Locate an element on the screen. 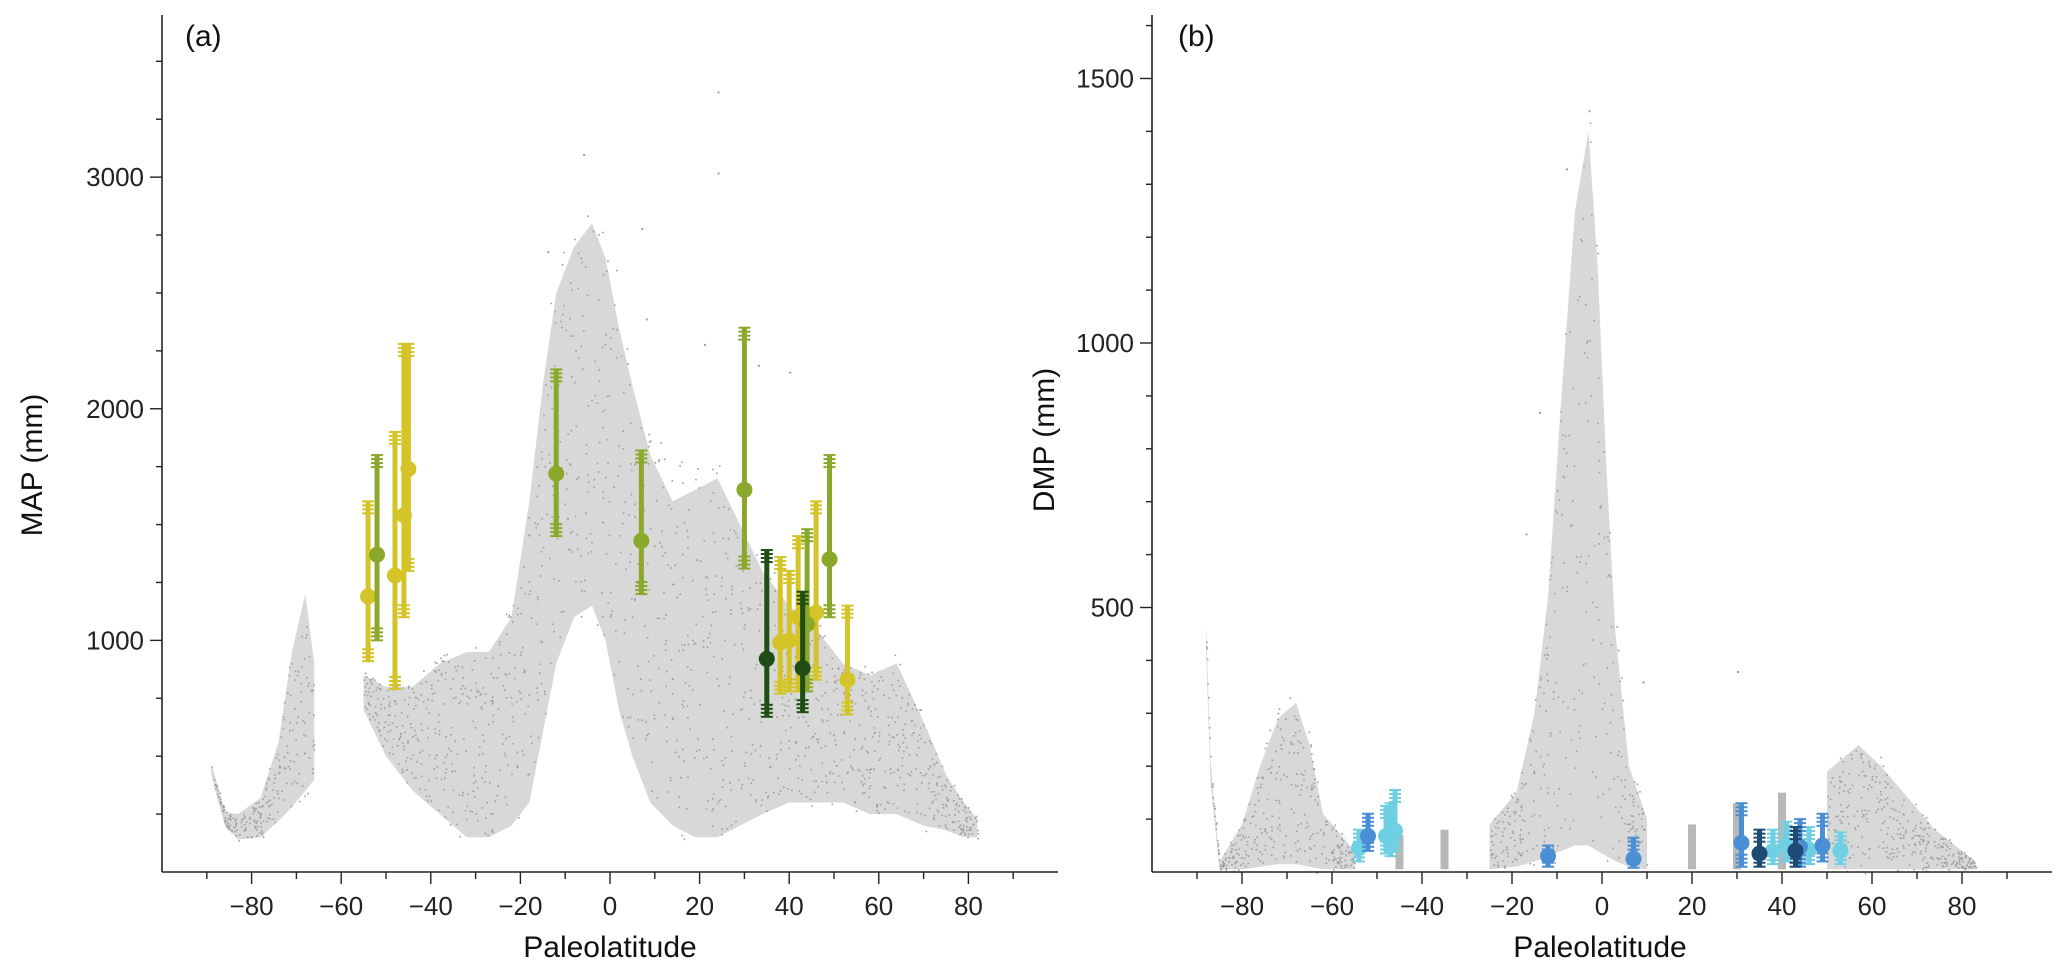 The image size is (2067, 974). panel-a-y-axis-label: MAP (mm) is located at coordinates (32, 465).